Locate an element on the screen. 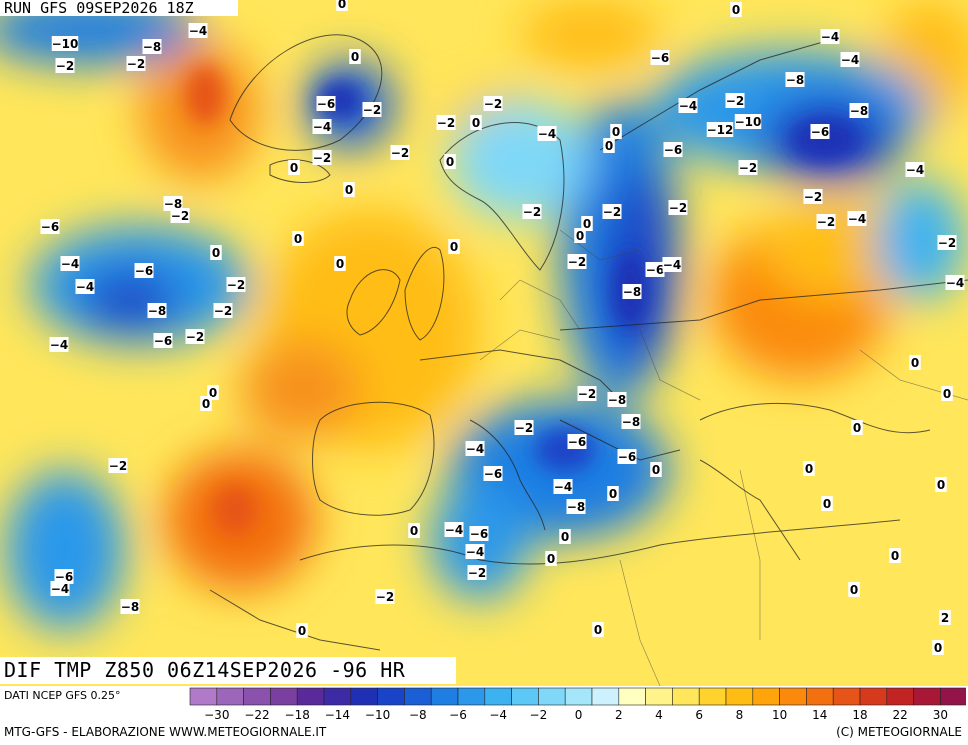 The image size is (968, 745). legend-tick-label: −30 is located at coordinates (216, 714).